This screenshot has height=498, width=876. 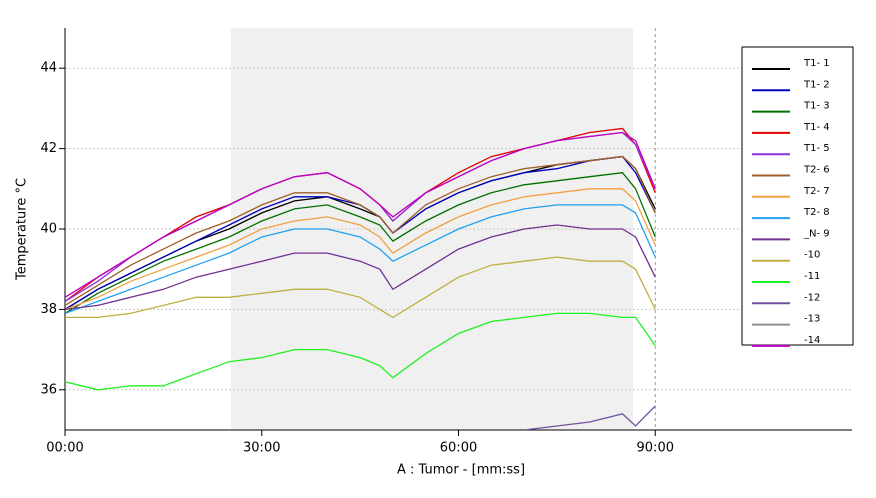 I want to click on legend-label: T1- 3, so click(x=816, y=106).